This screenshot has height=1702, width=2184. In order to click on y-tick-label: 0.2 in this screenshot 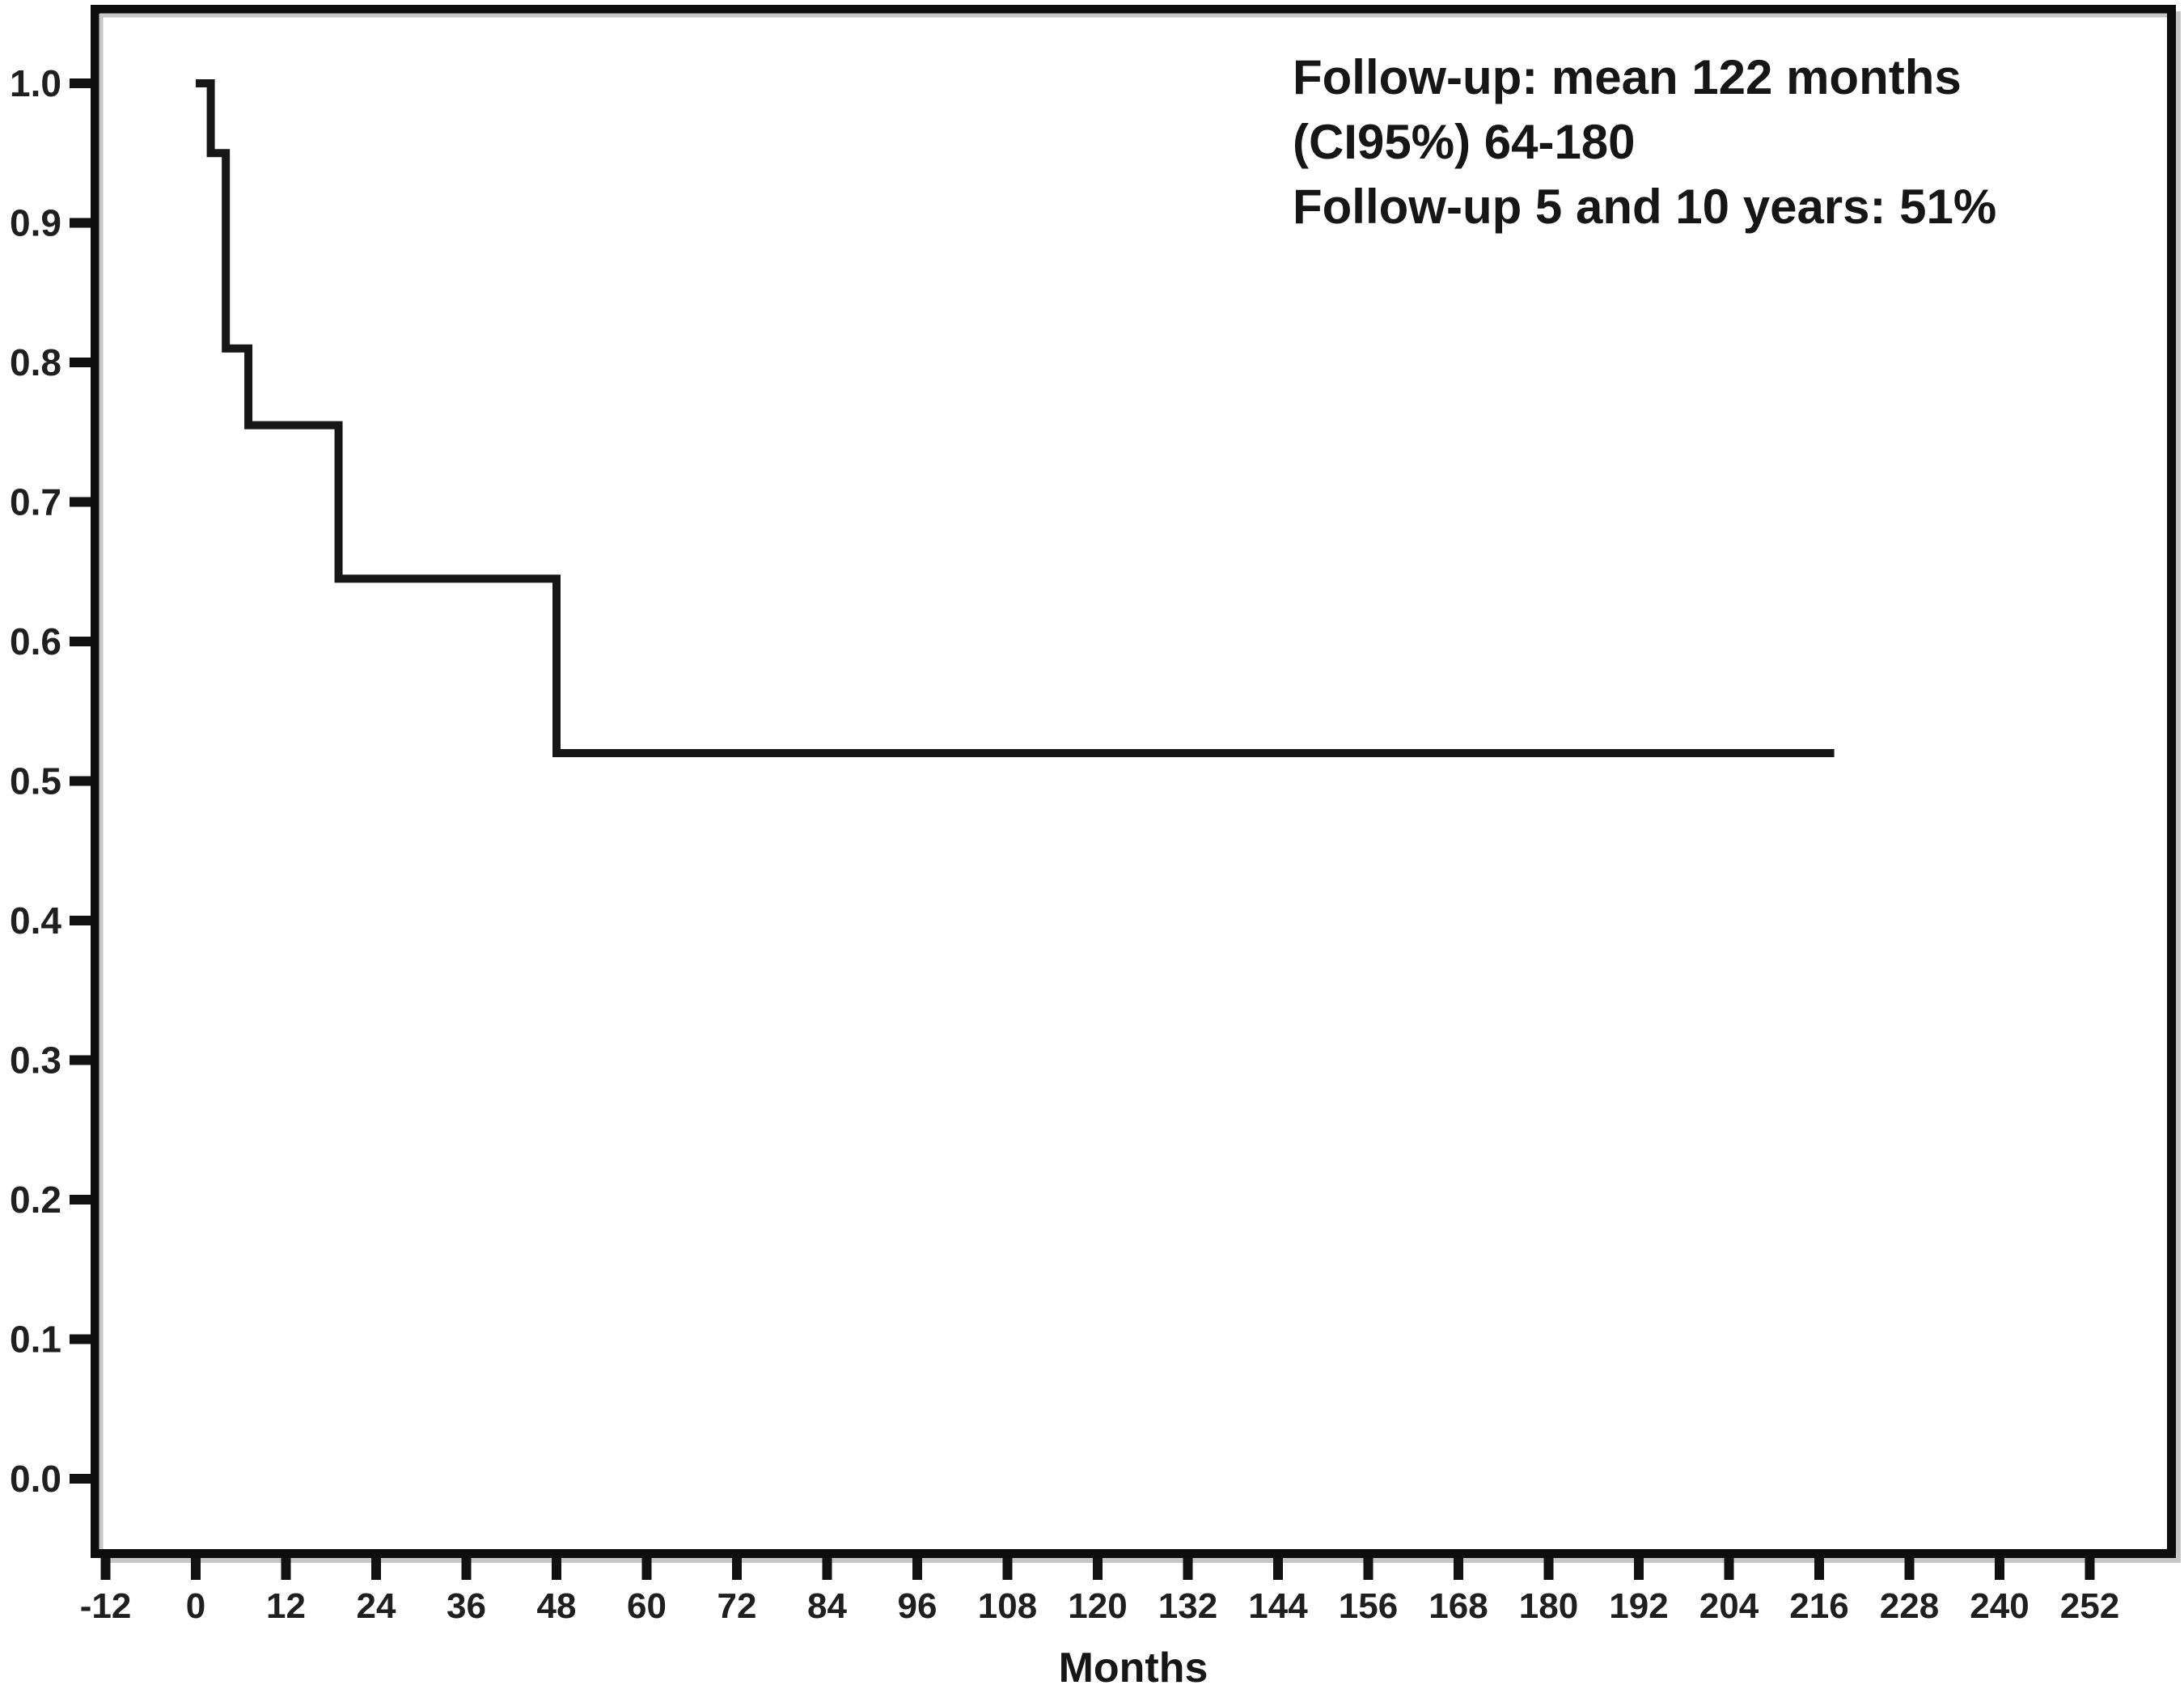, I will do `click(35, 1200)`.